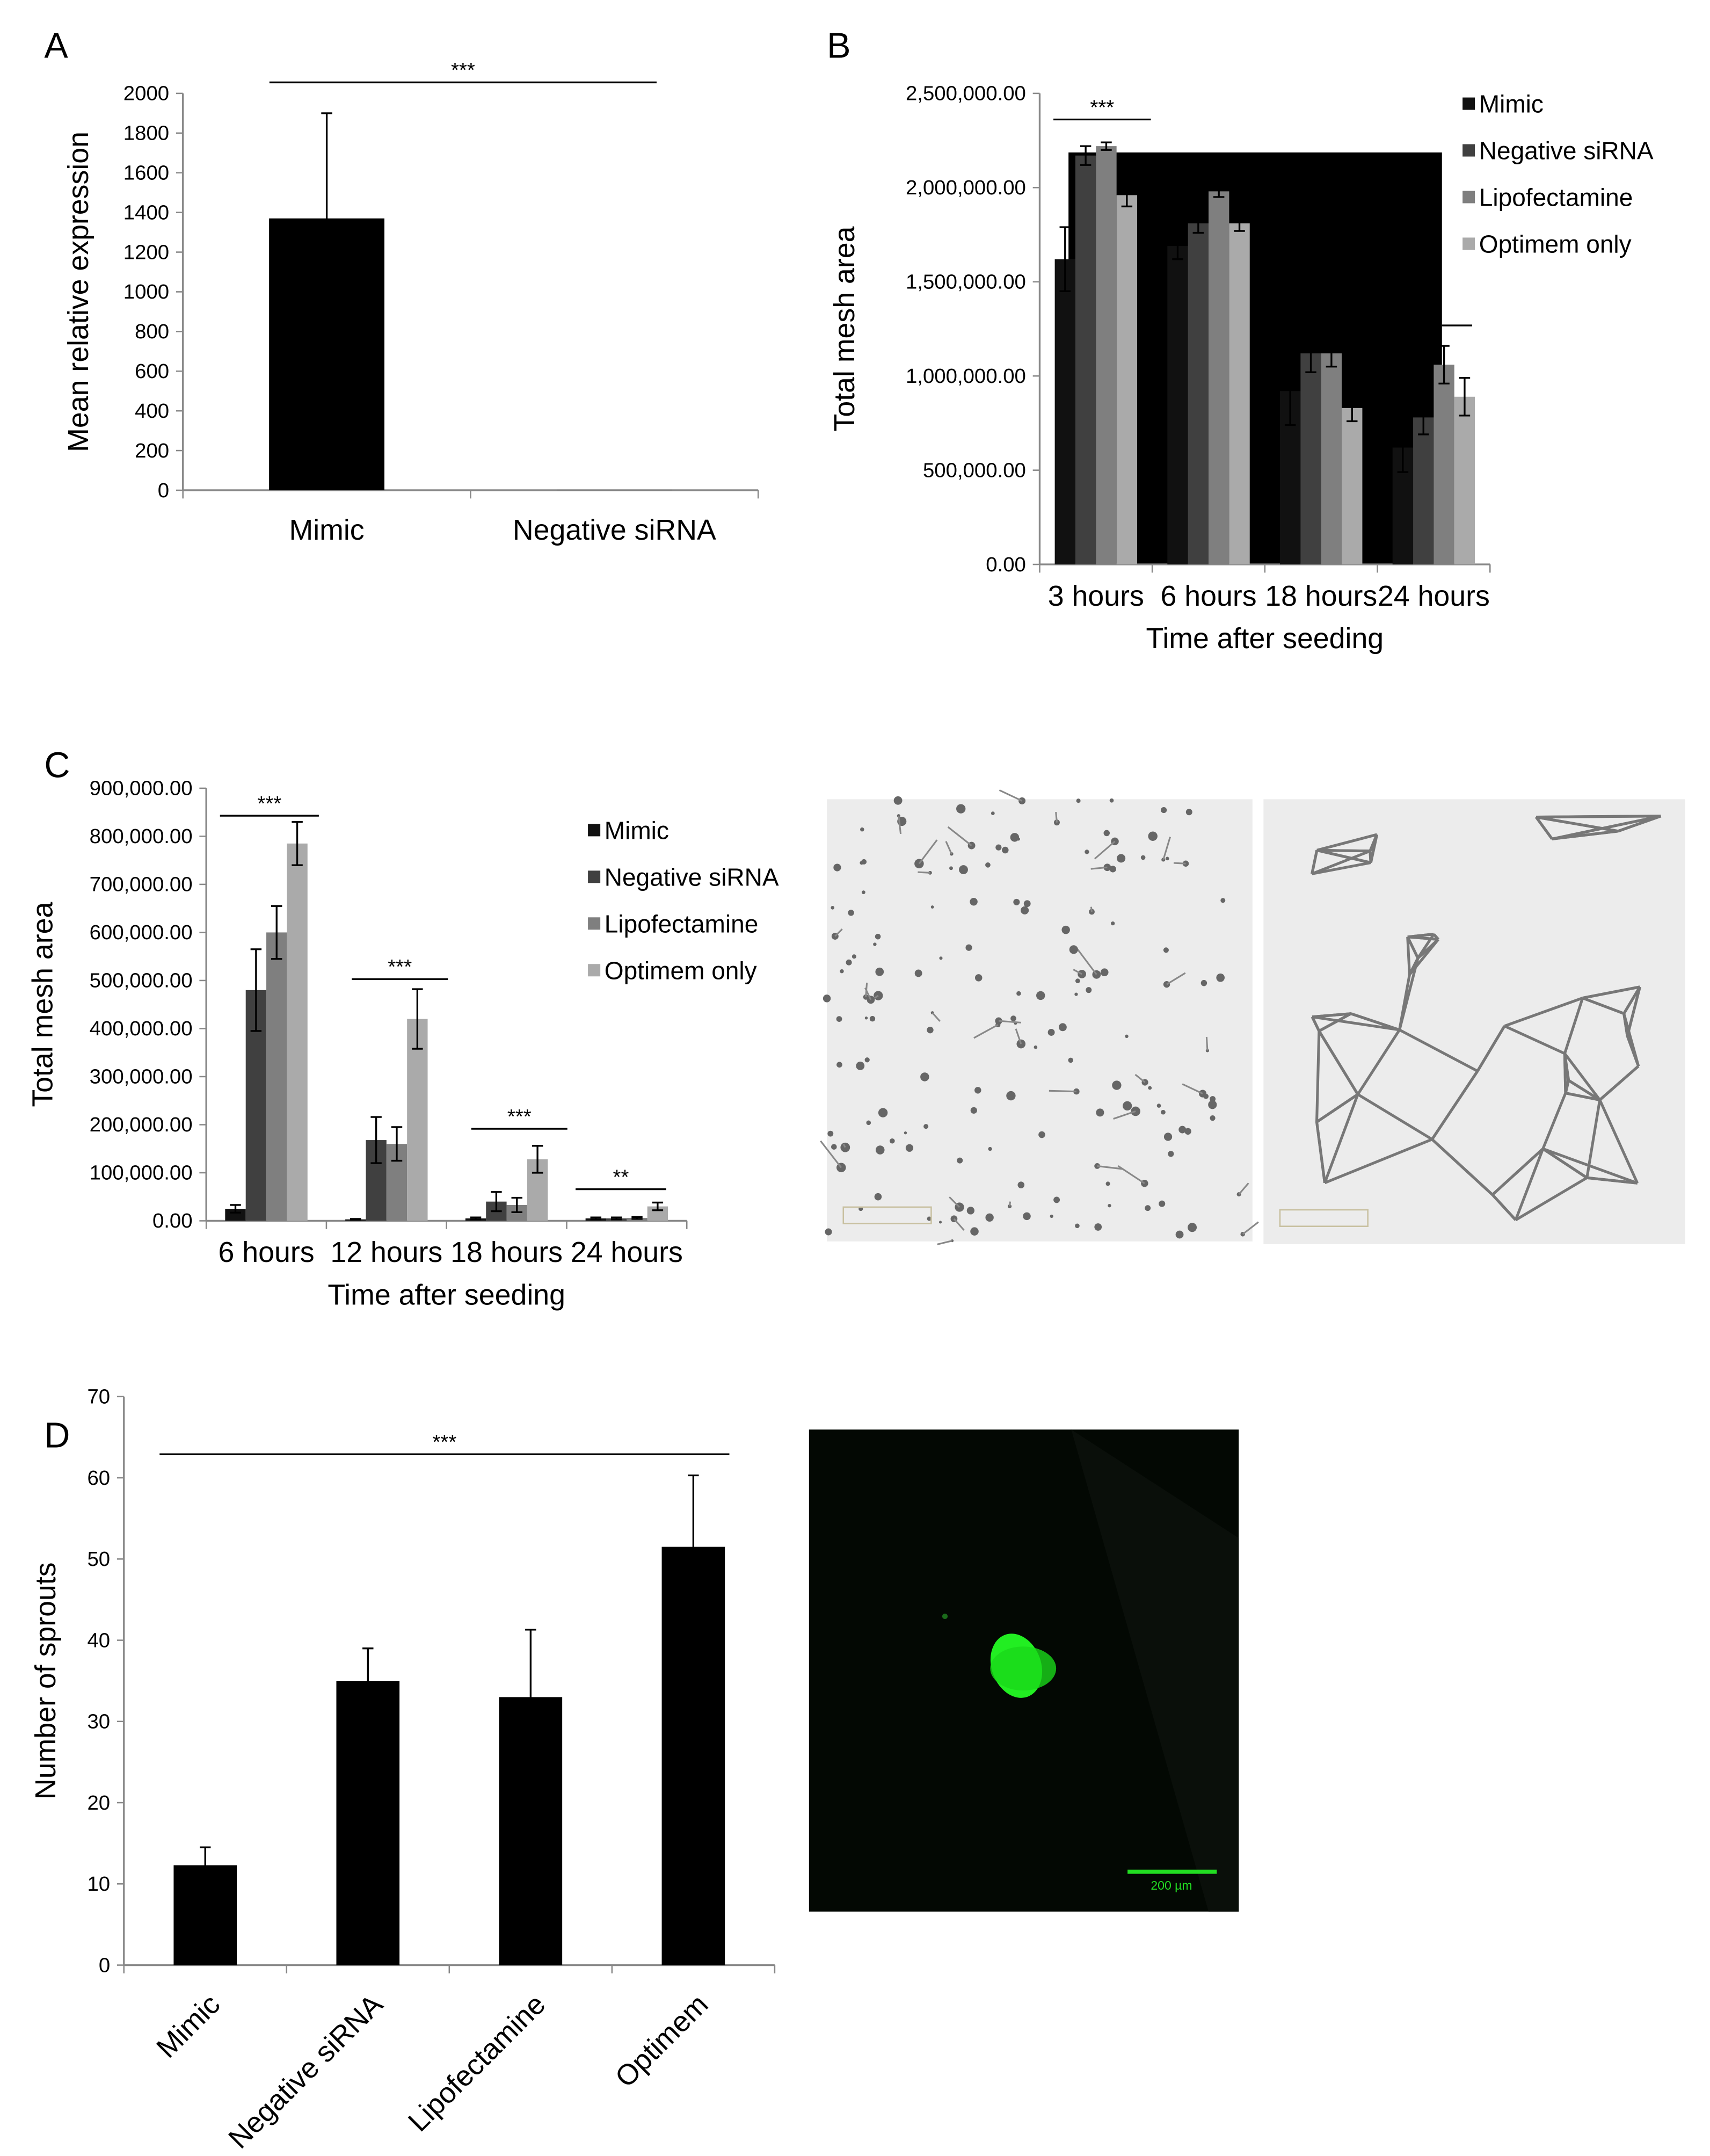 The height and width of the screenshot is (2156, 1710). Describe the element at coordinates (57, 1435) in the screenshot. I see `panel-label-d: D` at that location.